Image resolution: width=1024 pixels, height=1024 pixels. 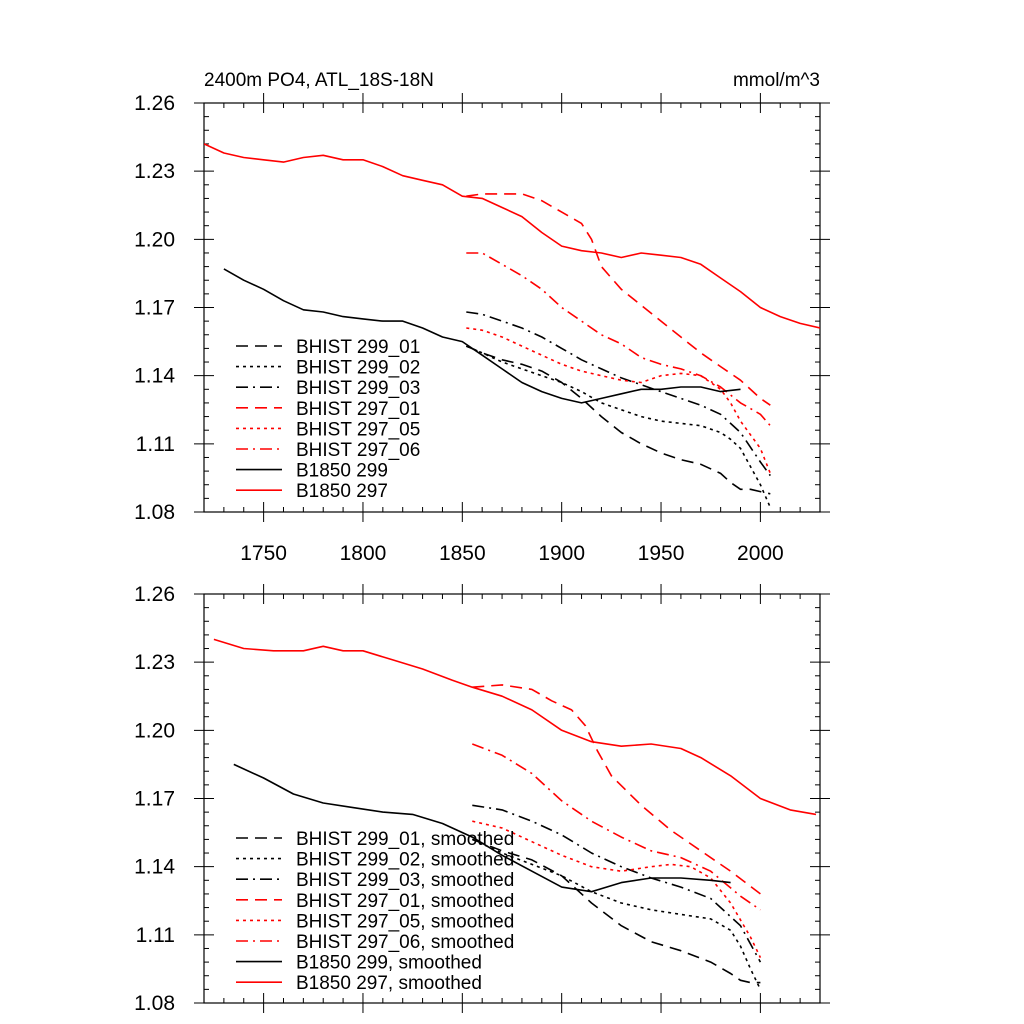 I want to click on legend-label: B1850 299, so click(x=342, y=471).